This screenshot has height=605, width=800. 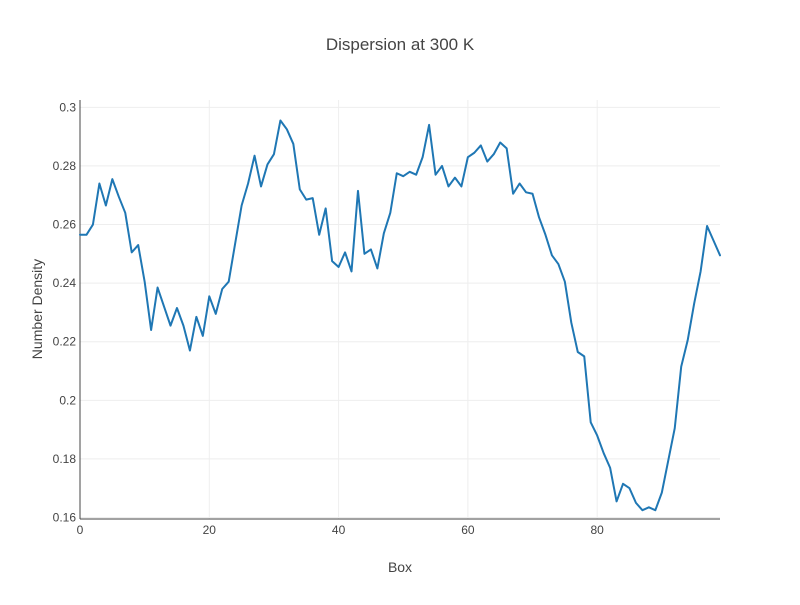 I want to click on y-tick-label: 0.16, so click(x=65, y=518).